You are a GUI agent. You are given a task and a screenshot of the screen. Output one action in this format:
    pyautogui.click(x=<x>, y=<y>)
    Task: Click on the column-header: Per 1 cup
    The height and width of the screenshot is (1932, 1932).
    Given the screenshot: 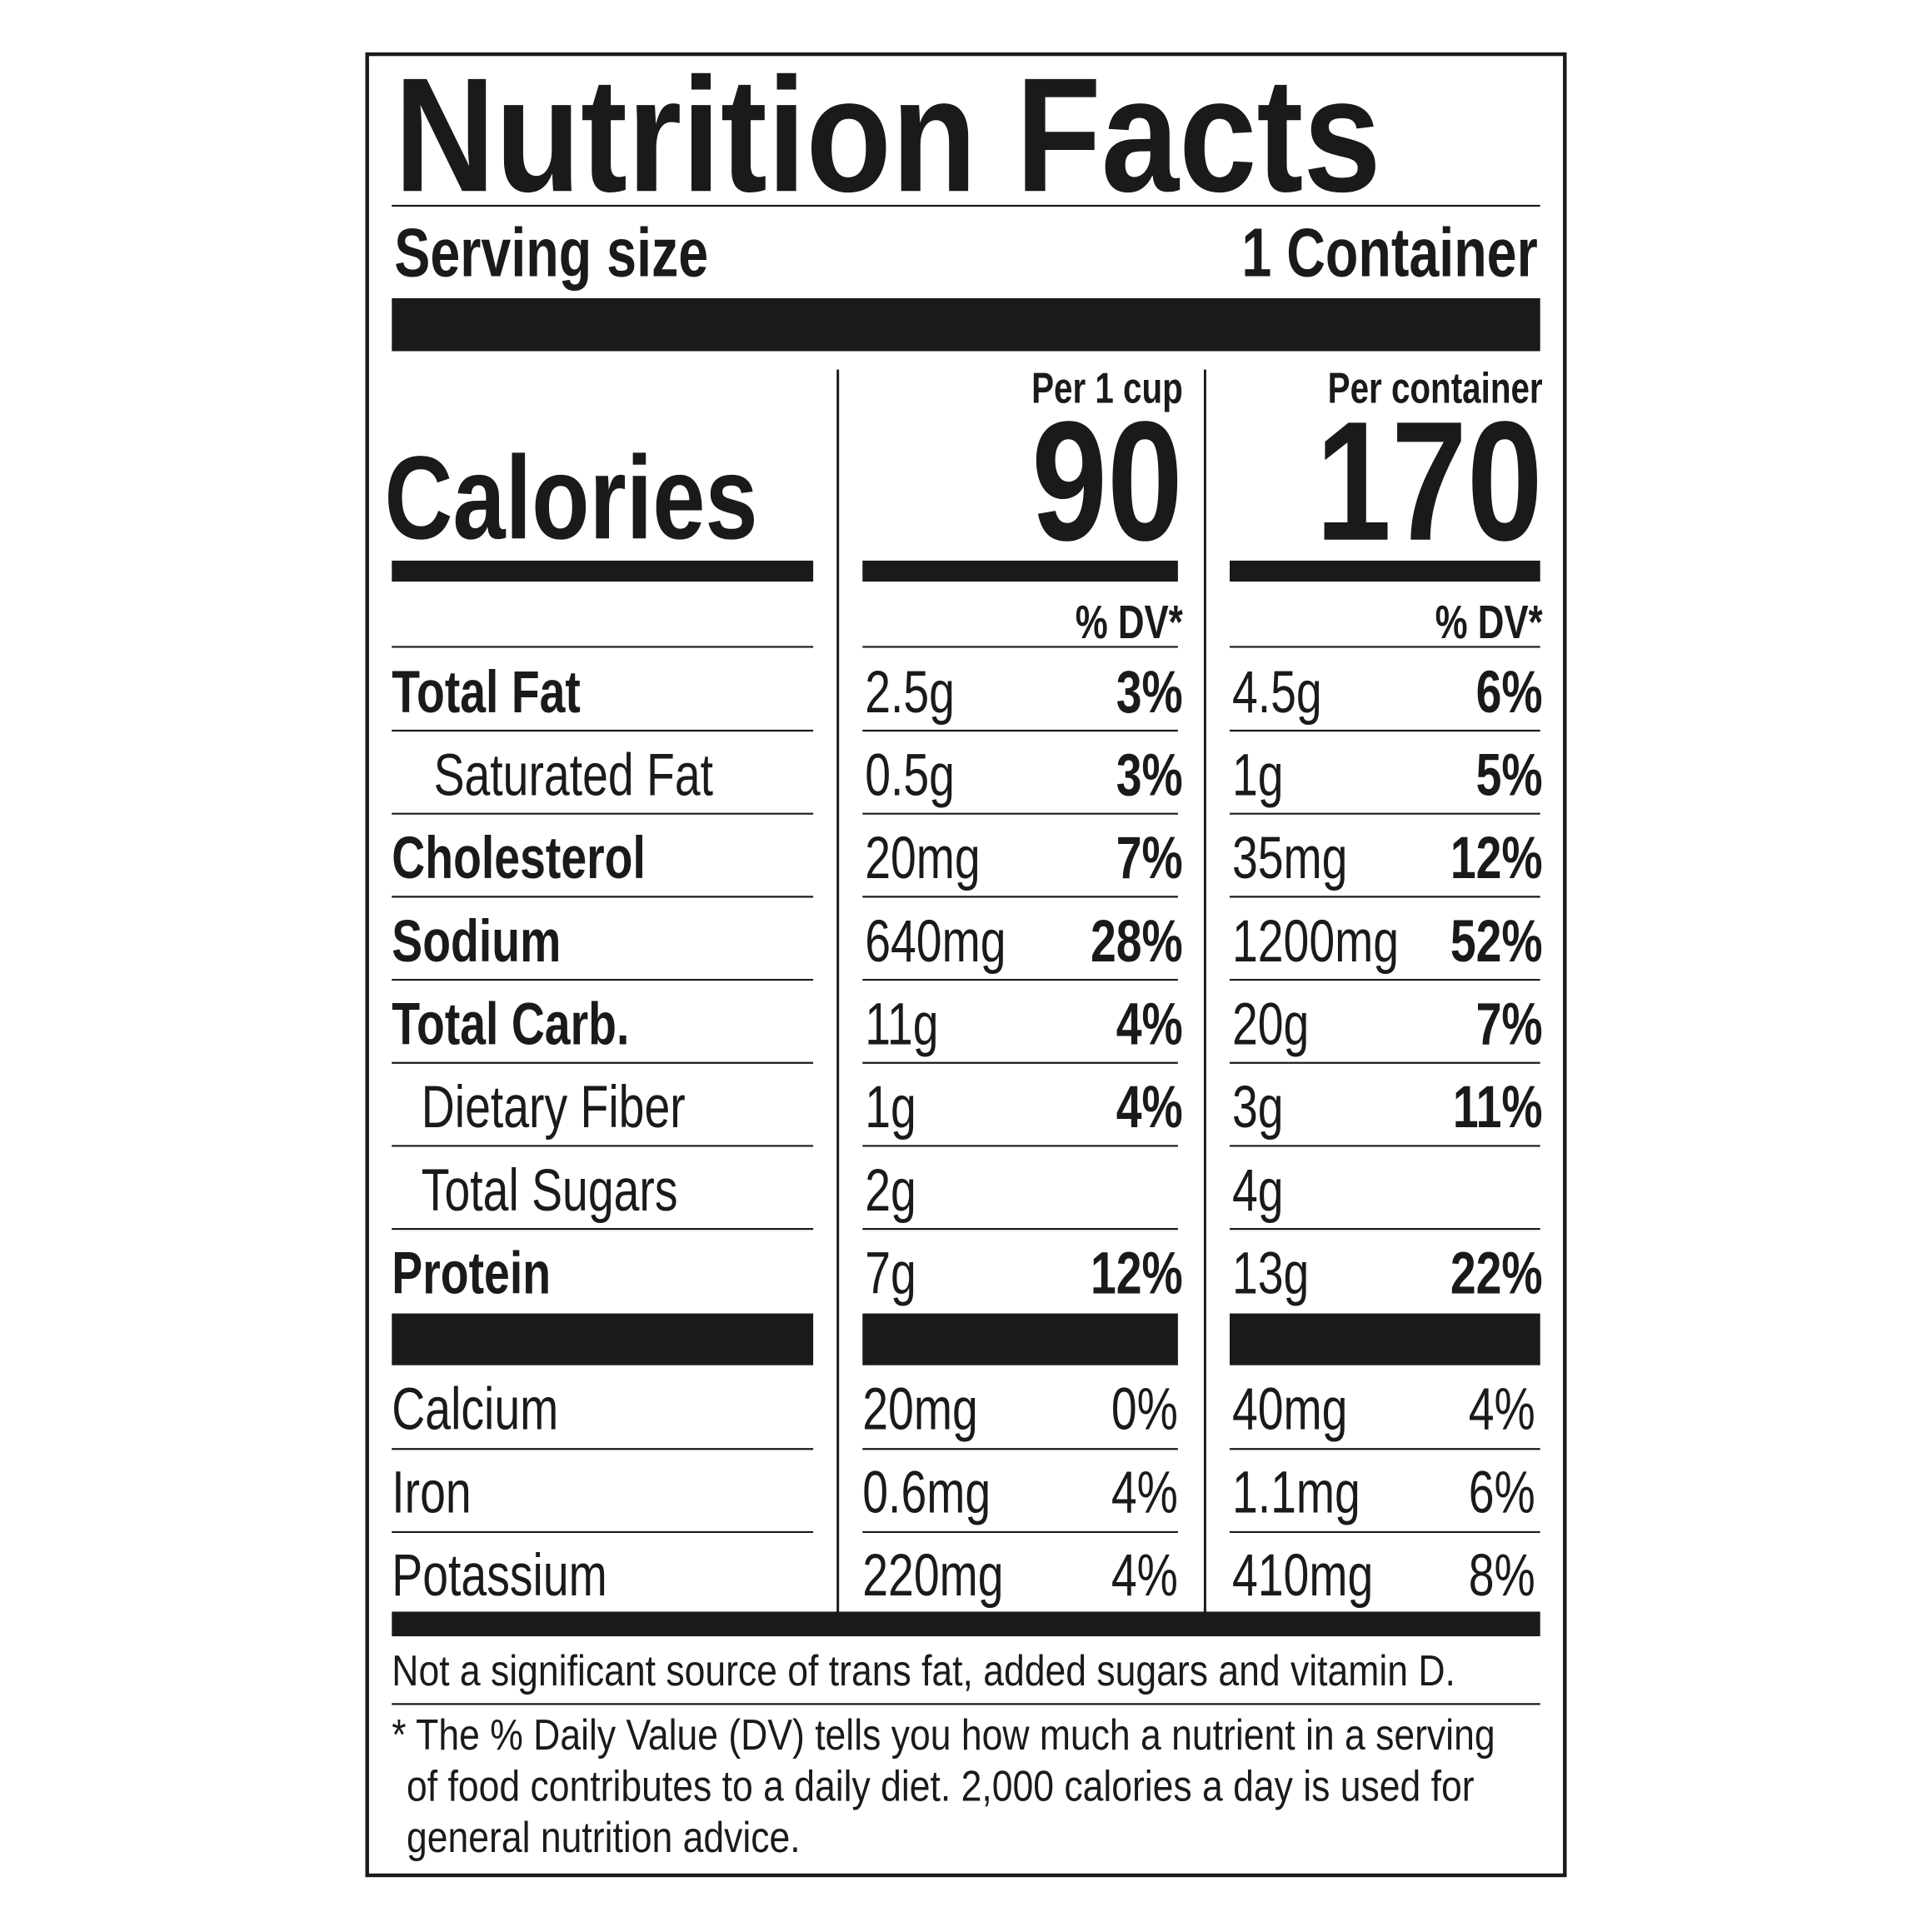 What is the action you would take?
    pyautogui.click(x=1107, y=388)
    